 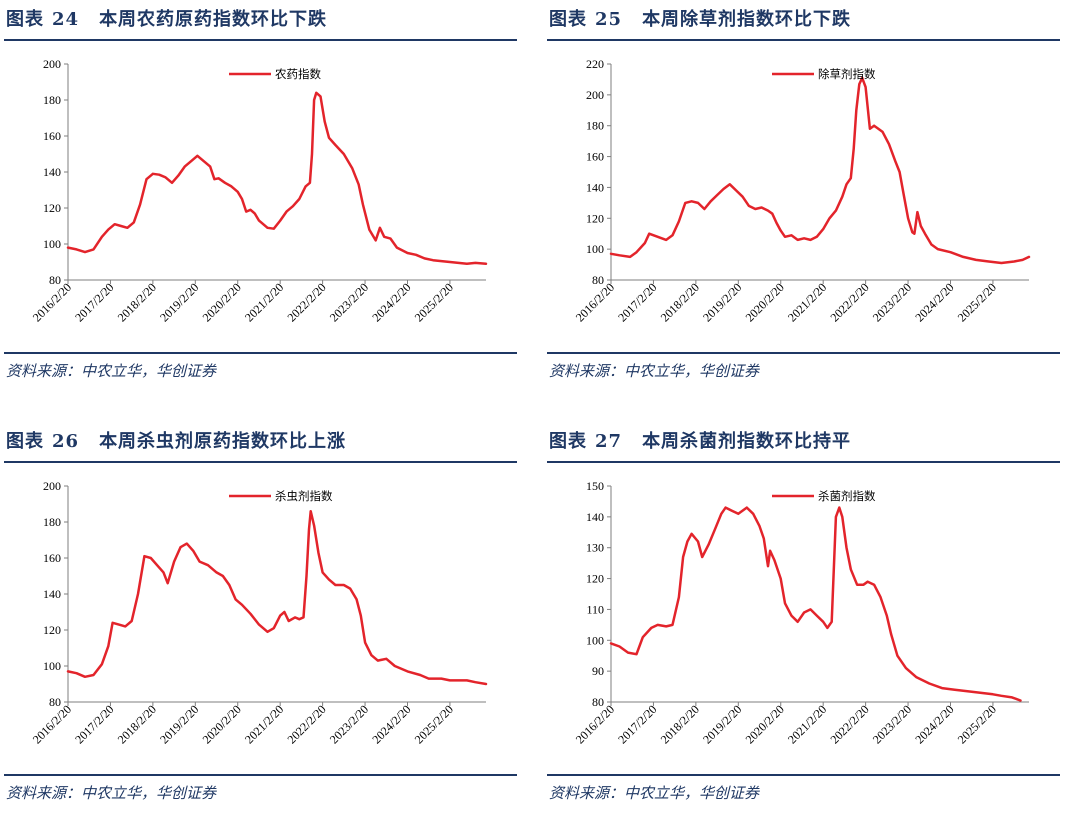 What do you see at coordinates (700, 441) in the screenshot?
I see `panel-title: 图表 27 本周杀菌剂指数环比持平` at bounding box center [700, 441].